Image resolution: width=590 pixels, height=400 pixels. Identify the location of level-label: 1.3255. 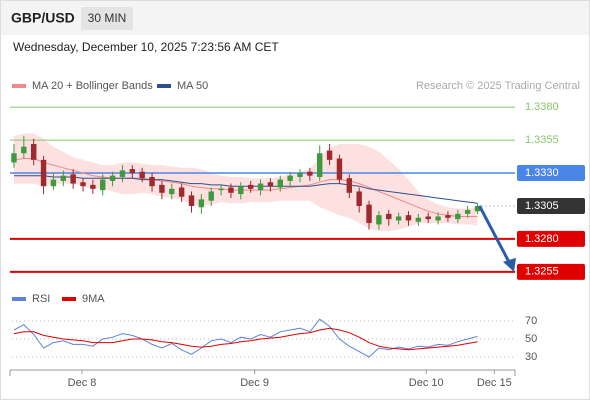
(542, 272).